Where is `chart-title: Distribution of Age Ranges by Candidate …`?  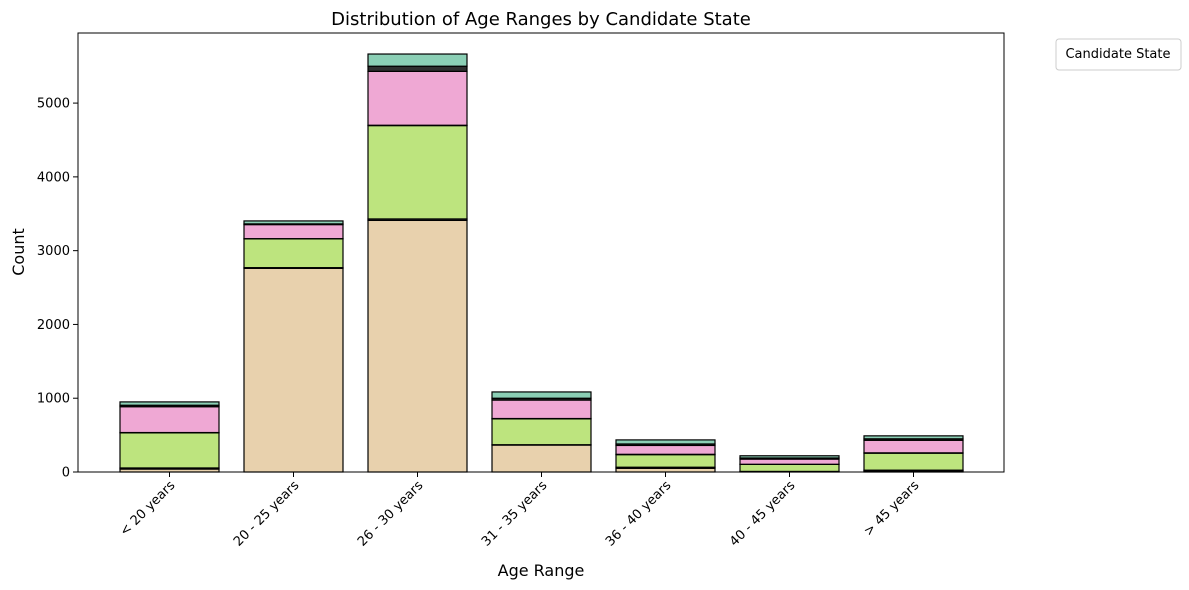
chart-title: Distribution of Age Ranges by Candidate … is located at coordinates (541, 19).